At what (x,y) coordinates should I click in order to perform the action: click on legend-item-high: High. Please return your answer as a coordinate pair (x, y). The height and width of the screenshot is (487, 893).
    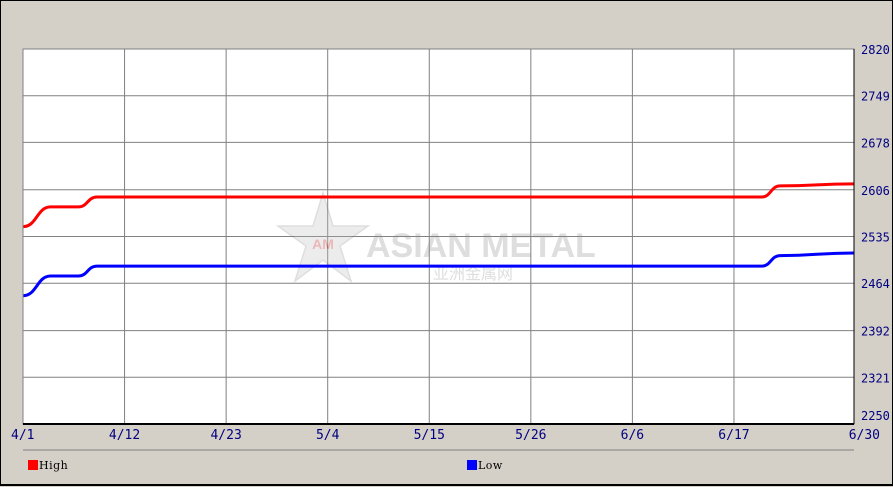
    Looking at the image, I should click on (48, 465).